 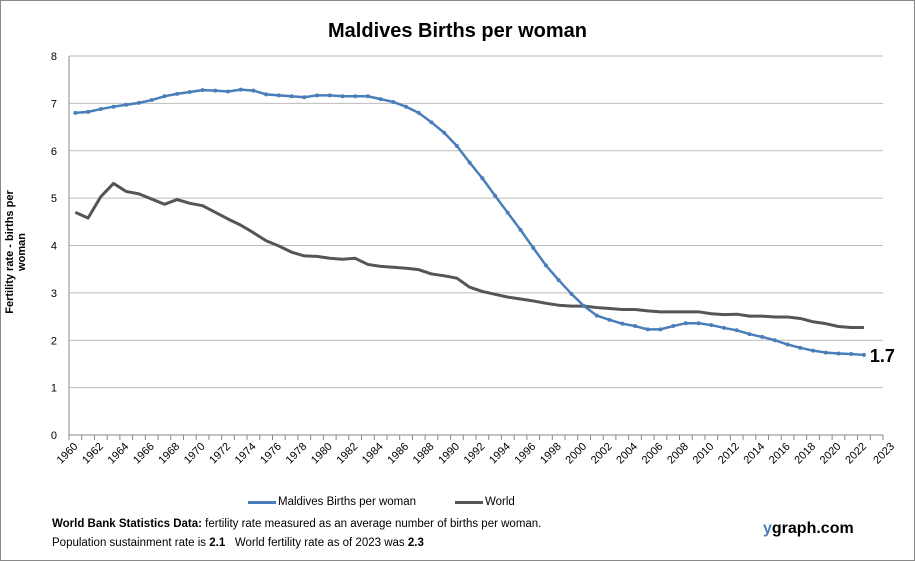 I want to click on legend-label-world: World, so click(x=500, y=502).